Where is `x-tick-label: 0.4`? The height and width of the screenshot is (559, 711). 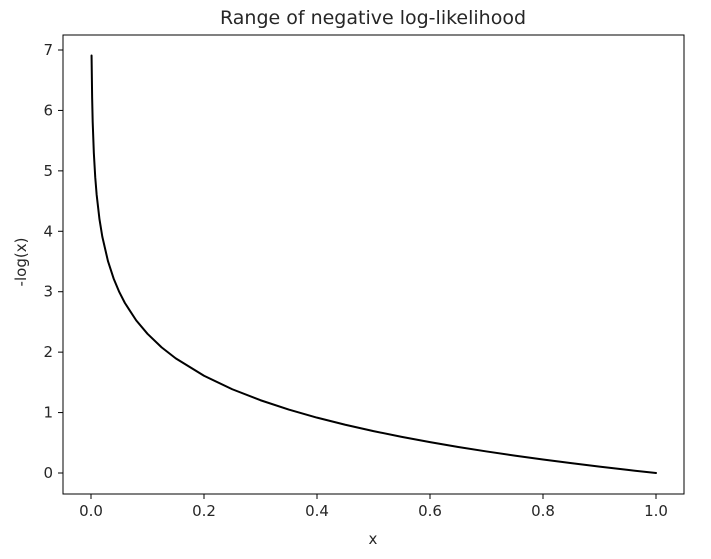
x-tick-label: 0.4 is located at coordinates (317, 511).